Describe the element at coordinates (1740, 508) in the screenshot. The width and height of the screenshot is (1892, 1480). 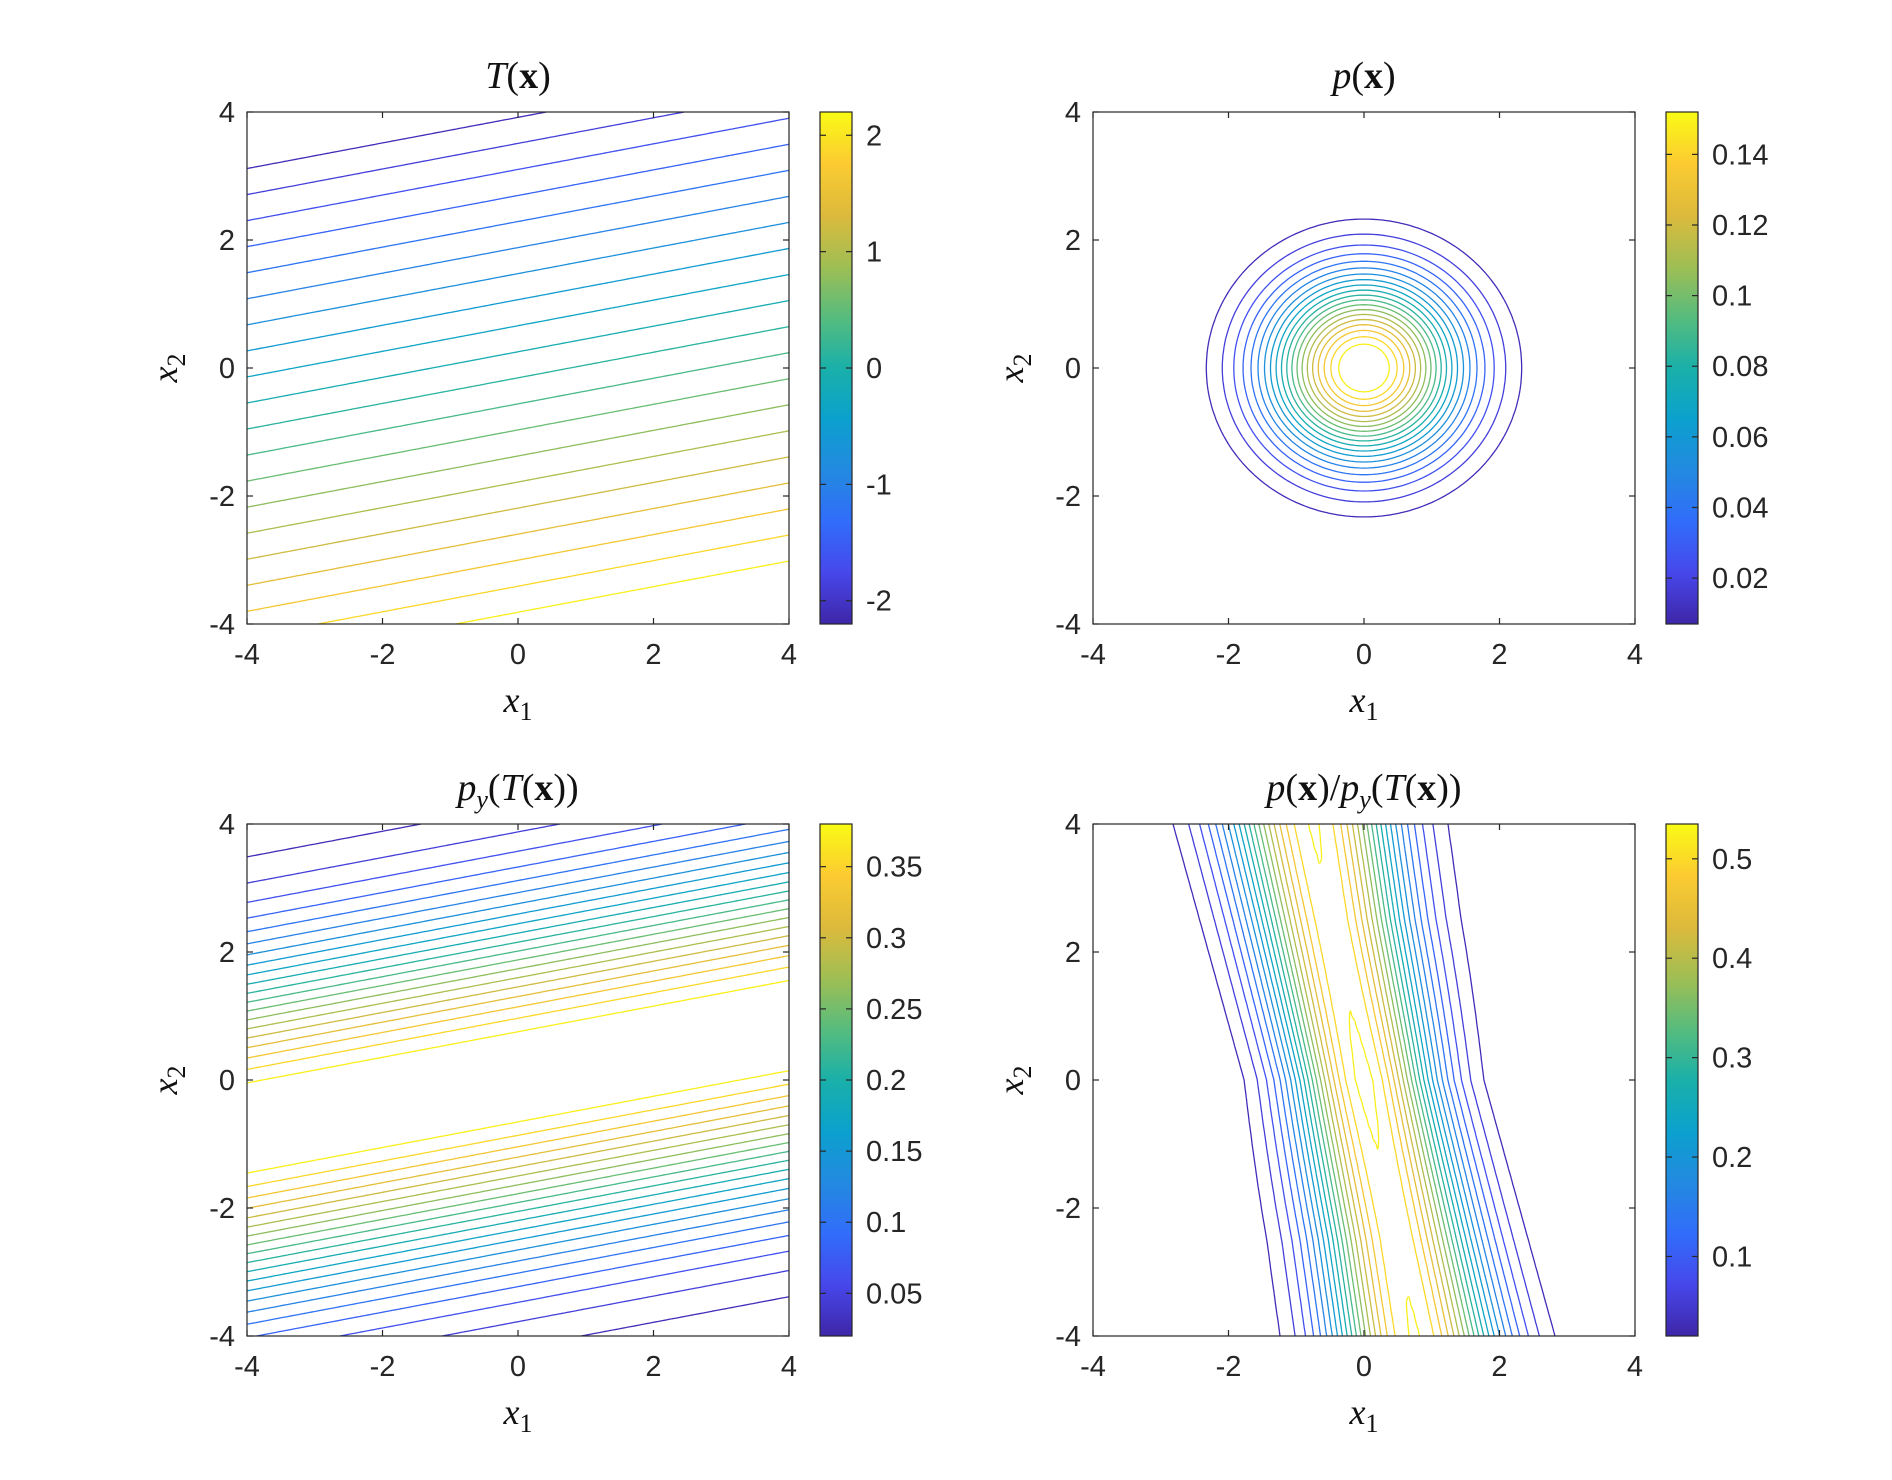
I see `colorbar-tick-label: 0.04` at that location.